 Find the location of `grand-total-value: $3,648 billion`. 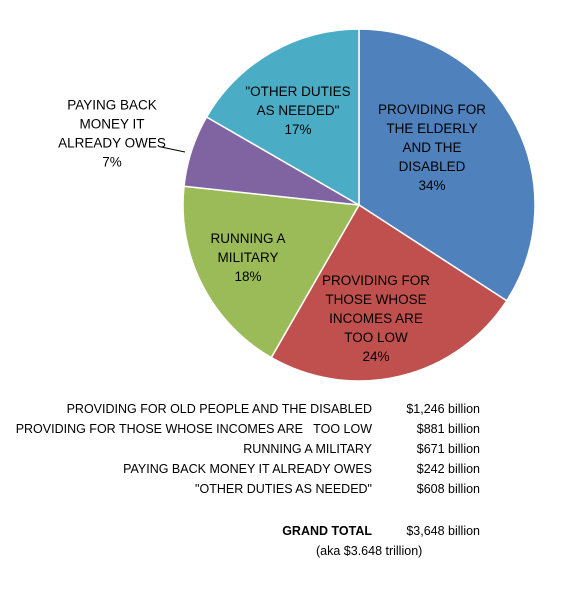

grand-total-value: $3,648 billion is located at coordinates (443, 531).